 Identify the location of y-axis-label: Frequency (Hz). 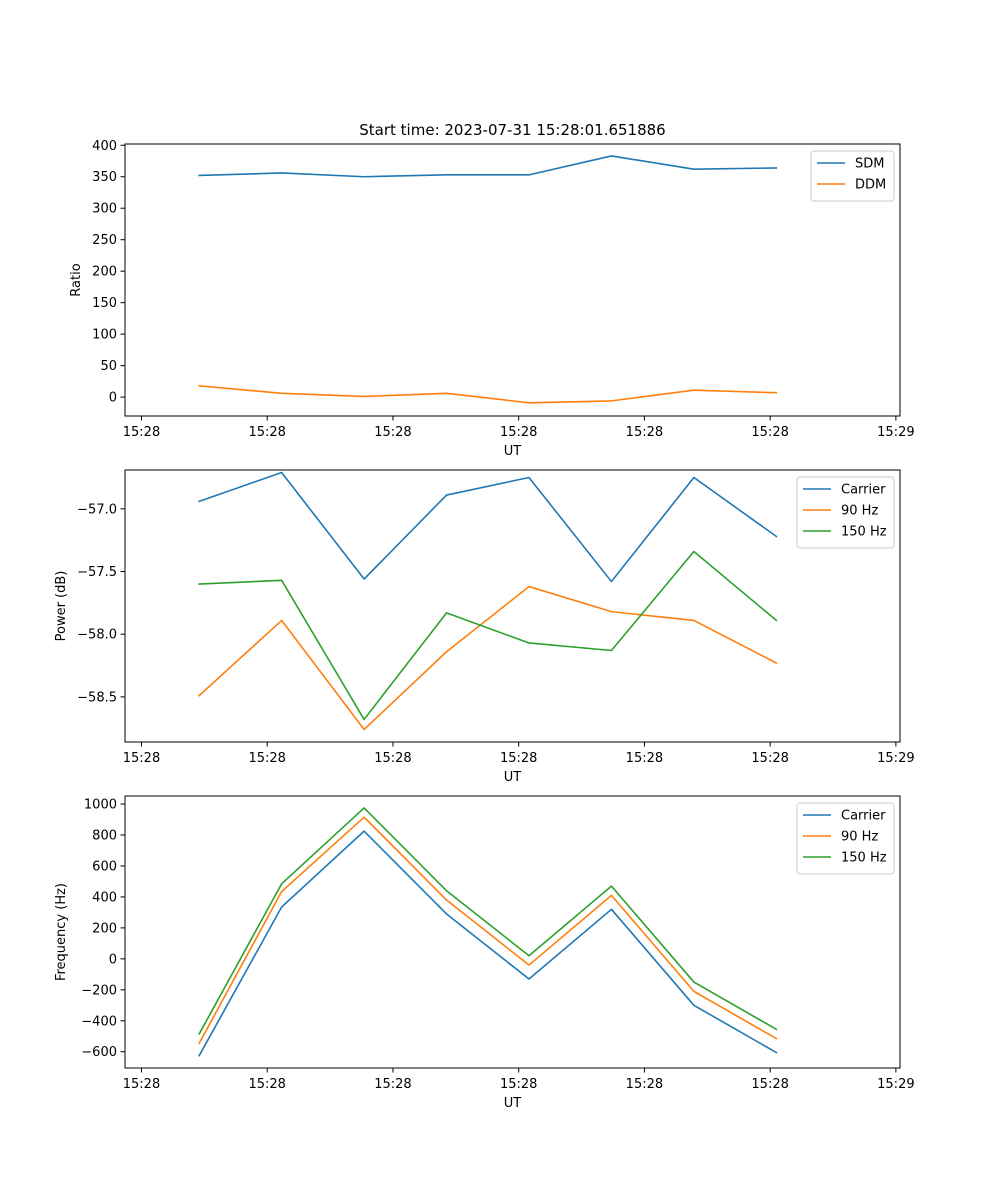
(61, 932).